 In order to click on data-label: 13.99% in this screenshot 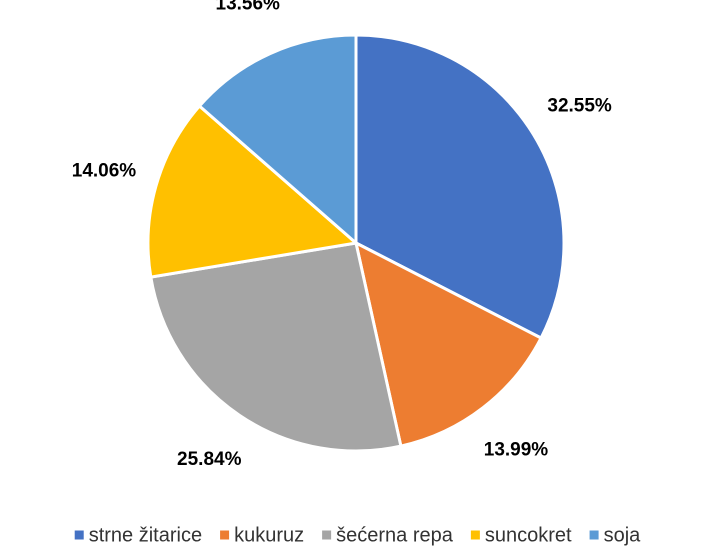, I will do `click(516, 449)`.